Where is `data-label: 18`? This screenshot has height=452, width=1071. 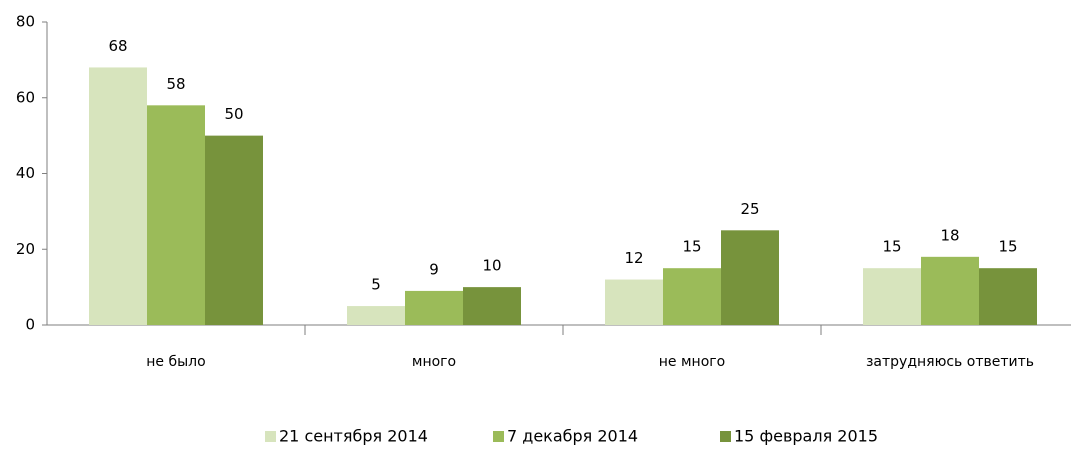
data-label: 18 is located at coordinates (949, 235).